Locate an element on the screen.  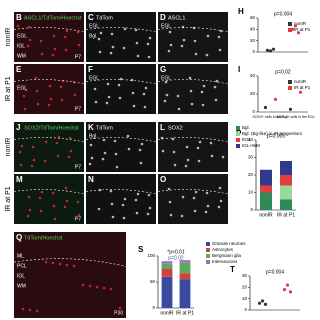
p-value: *p<0.01 is located at coordinates (176, 252).